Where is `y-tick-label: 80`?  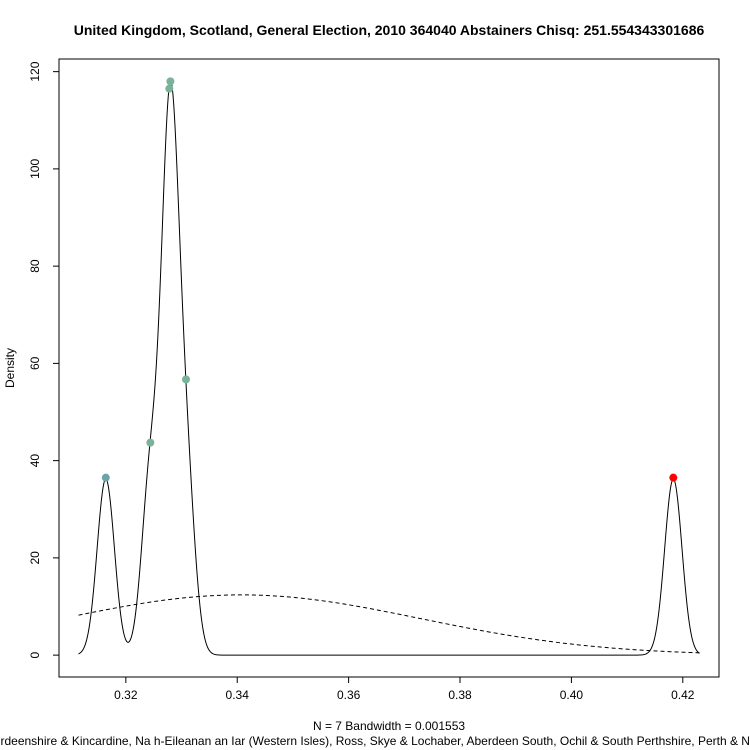
y-tick-label: 80 is located at coordinates (35, 266).